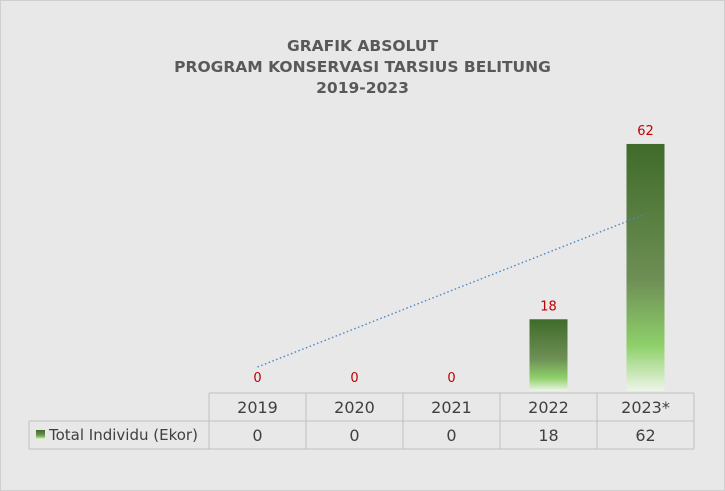 This screenshot has height=491, width=725. I want to click on table-value-2020: 0, so click(354, 435).